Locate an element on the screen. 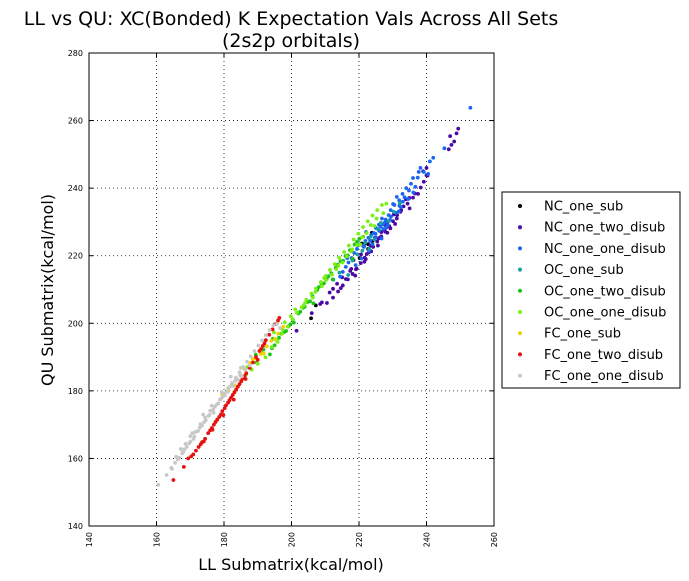 The height and width of the screenshot is (581, 689). legend-label: FC_one_two_disub is located at coordinates (603, 355).